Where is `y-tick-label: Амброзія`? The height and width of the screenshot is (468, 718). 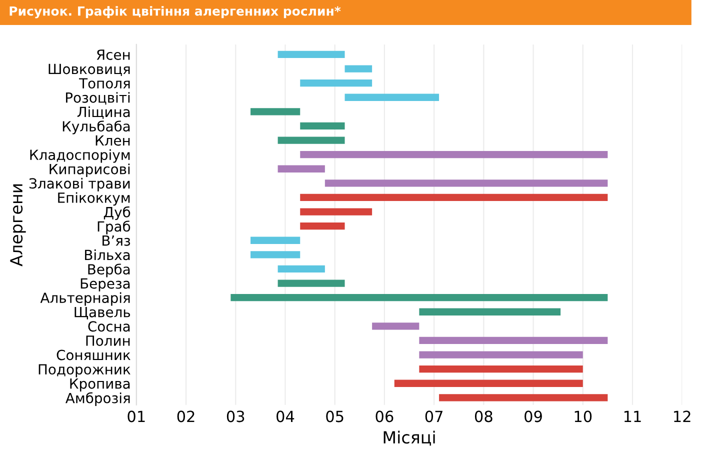
y-tick-label: Амброзія is located at coordinates (98, 399).